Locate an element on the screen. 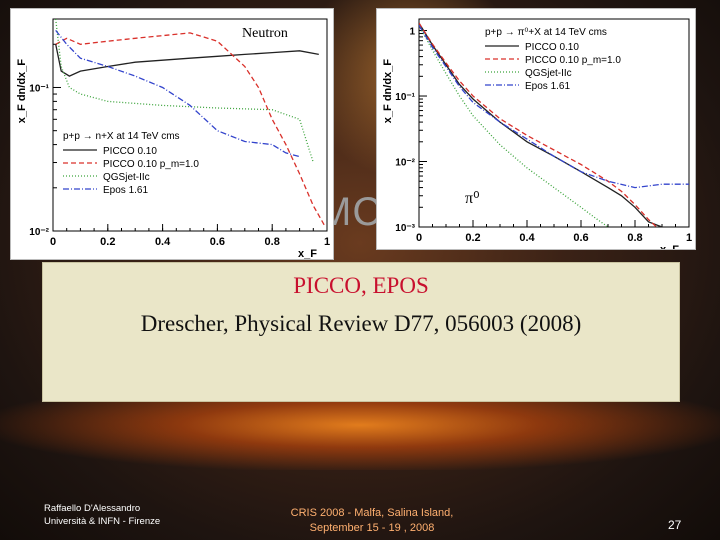 The height and width of the screenshot is (540, 720). conference-dates: September 15 - 19 , 2008 is located at coordinates (372, 528).